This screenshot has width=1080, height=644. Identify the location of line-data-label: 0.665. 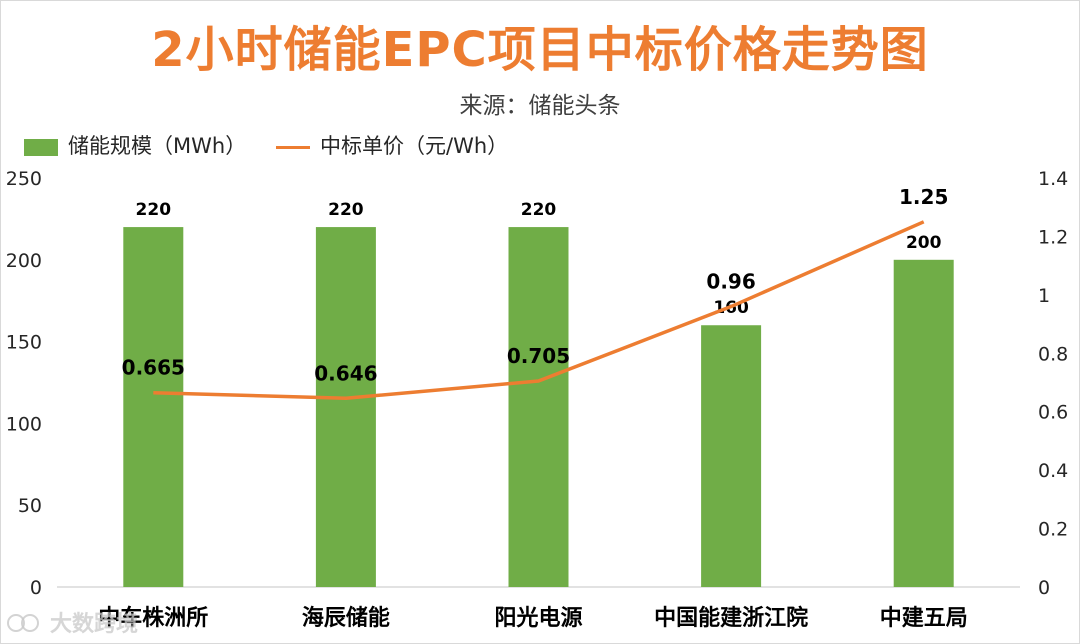
(153, 368).